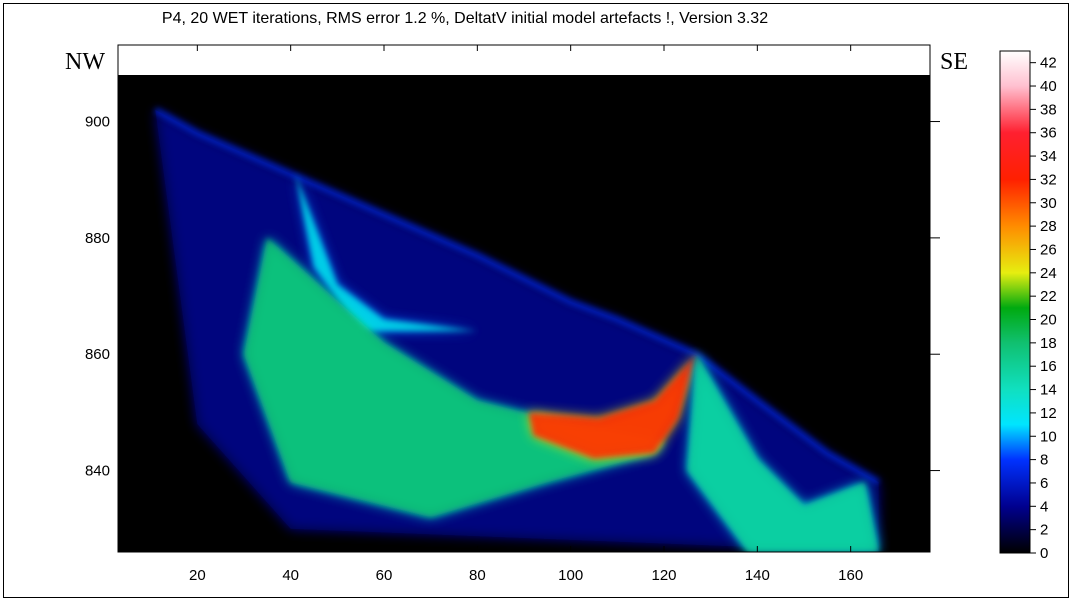  Describe the element at coordinates (612, 406) in the screenshot. I see `feature-high-velocity-wedge` at that location.